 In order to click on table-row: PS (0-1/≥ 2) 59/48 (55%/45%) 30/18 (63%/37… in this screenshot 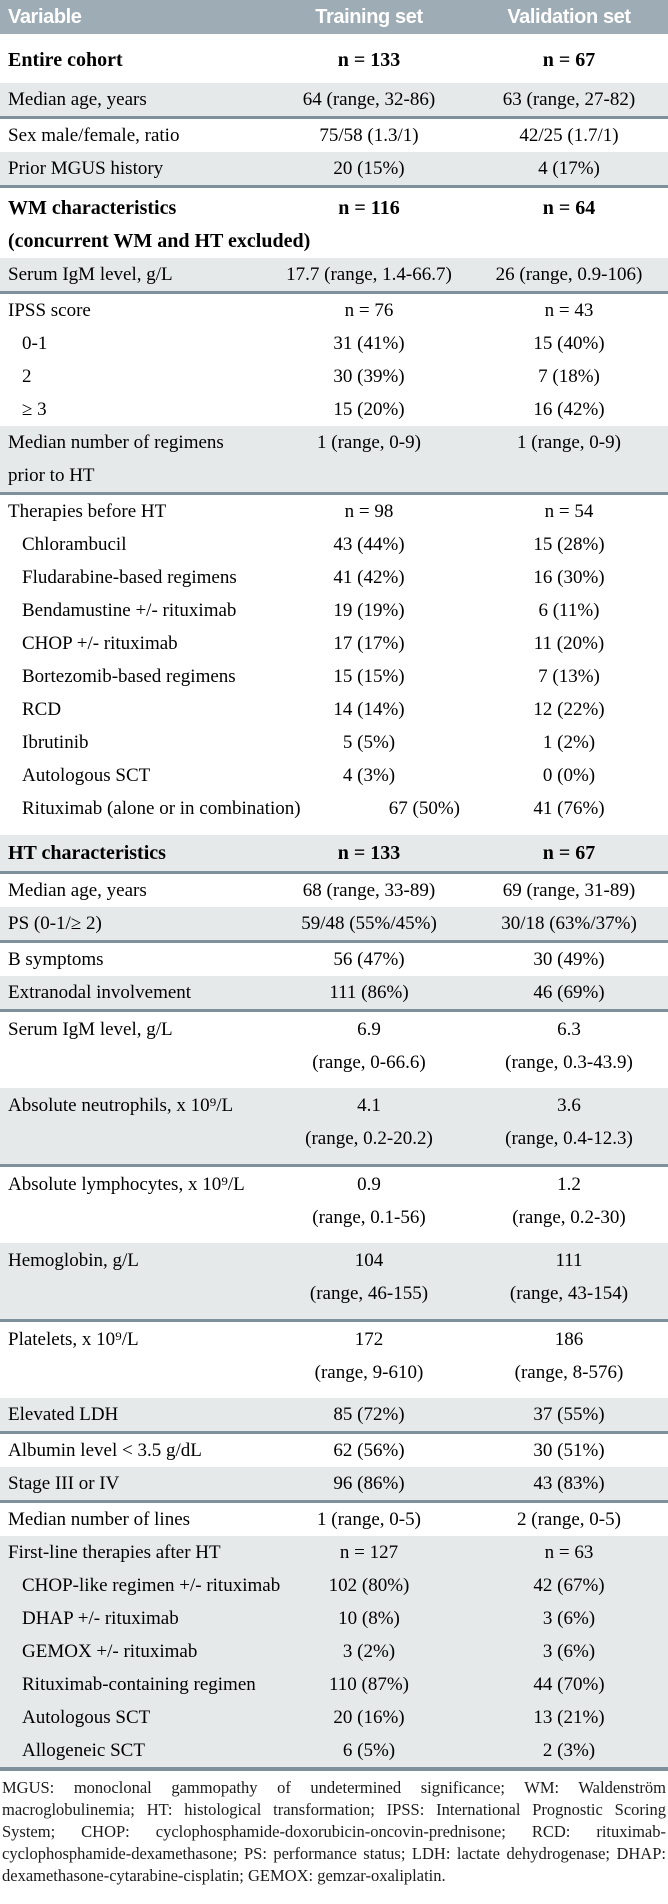, I will do `click(334, 925)`.